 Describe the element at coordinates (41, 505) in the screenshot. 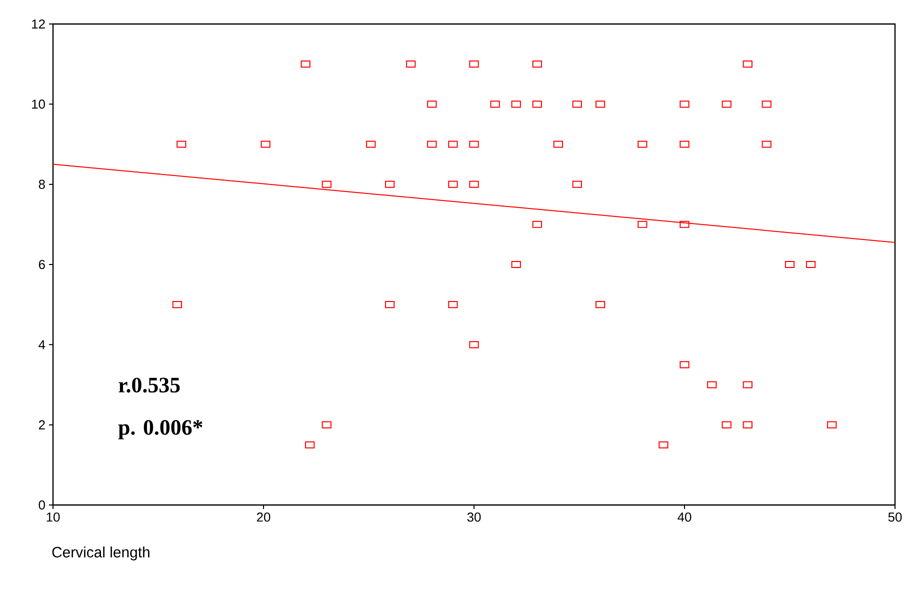

I see `y-tick-label: 0` at that location.